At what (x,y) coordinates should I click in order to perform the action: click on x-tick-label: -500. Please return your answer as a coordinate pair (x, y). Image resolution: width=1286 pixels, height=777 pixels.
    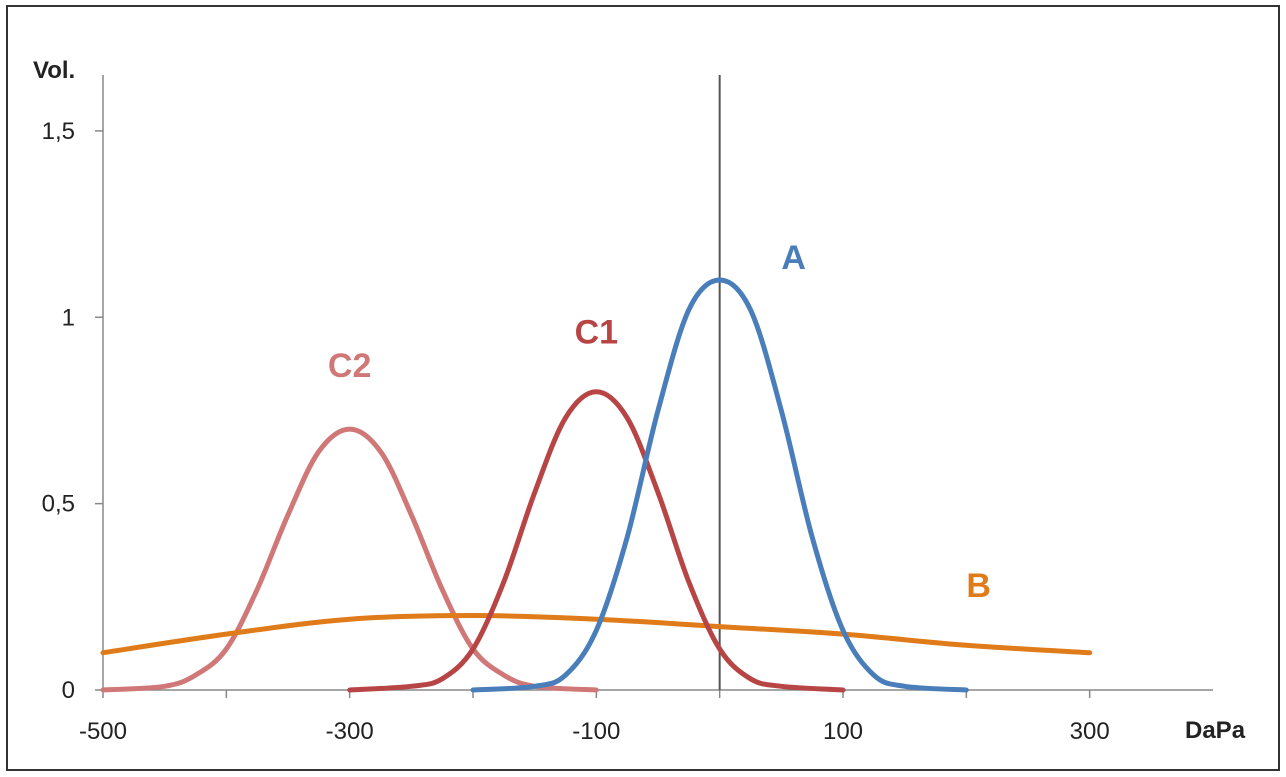
    Looking at the image, I should click on (103, 731).